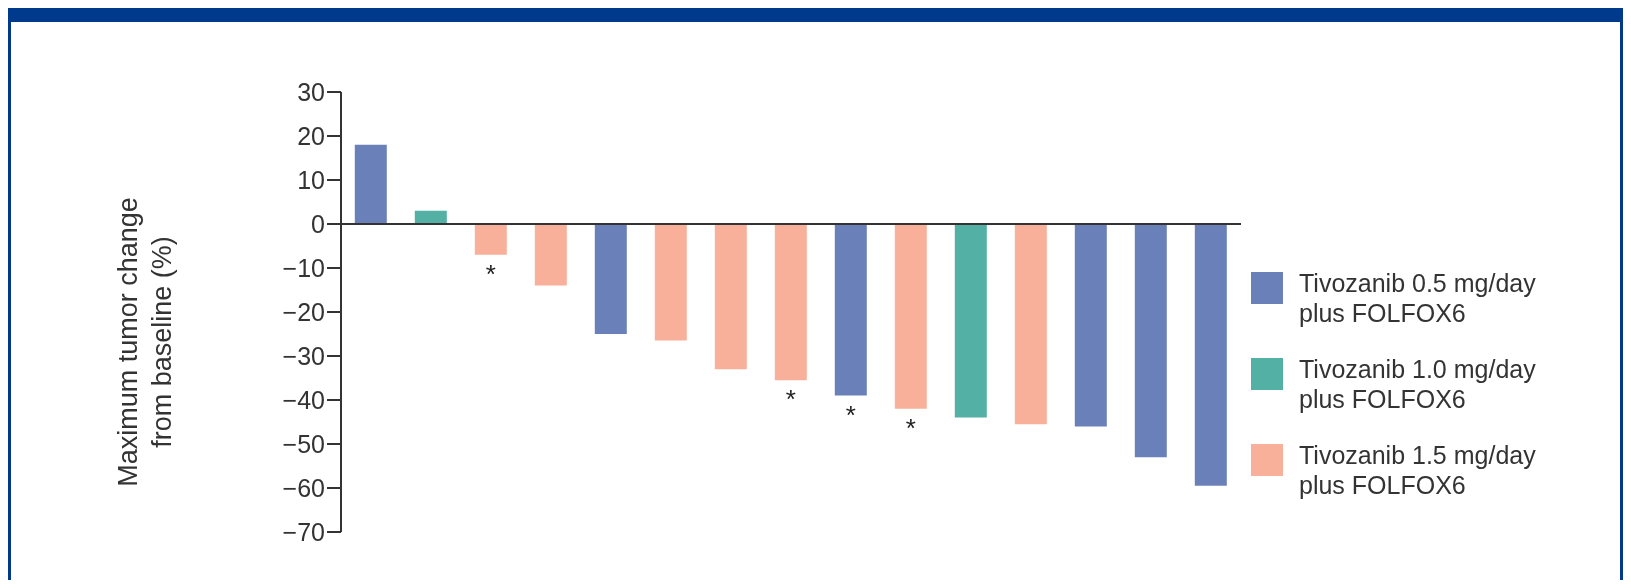 The height and width of the screenshot is (588, 1631). What do you see at coordinates (303, 531) in the screenshot?
I see `y-tick-label: −70` at bounding box center [303, 531].